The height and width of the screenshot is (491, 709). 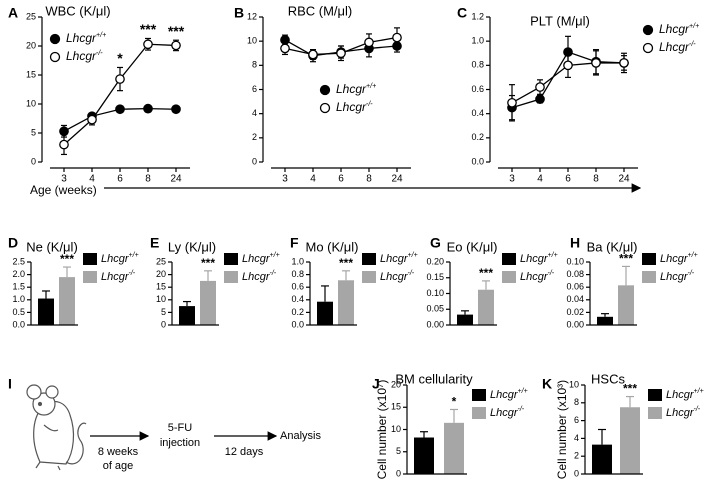 What do you see at coordinates (575, 274) in the screenshot?
I see `y-tick-label: 0.08` at bounding box center [575, 274].